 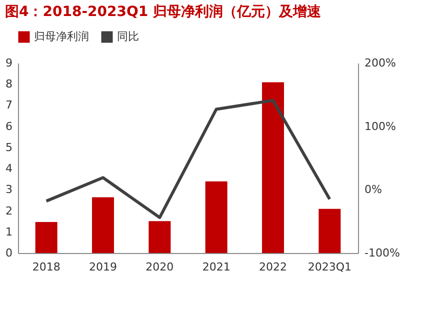 What do you see at coordinates (9, 211) in the screenshot?
I see `y-tick-label: 2` at bounding box center [9, 211].